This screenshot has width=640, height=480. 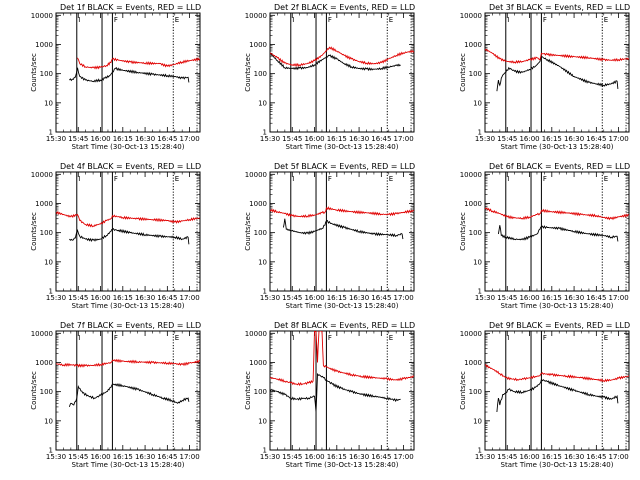 What do you see at coordinates (559, 7) in the screenshot?
I see `chart-title: Det 3f BLACK = Events, RED = LLD` at bounding box center [559, 7].